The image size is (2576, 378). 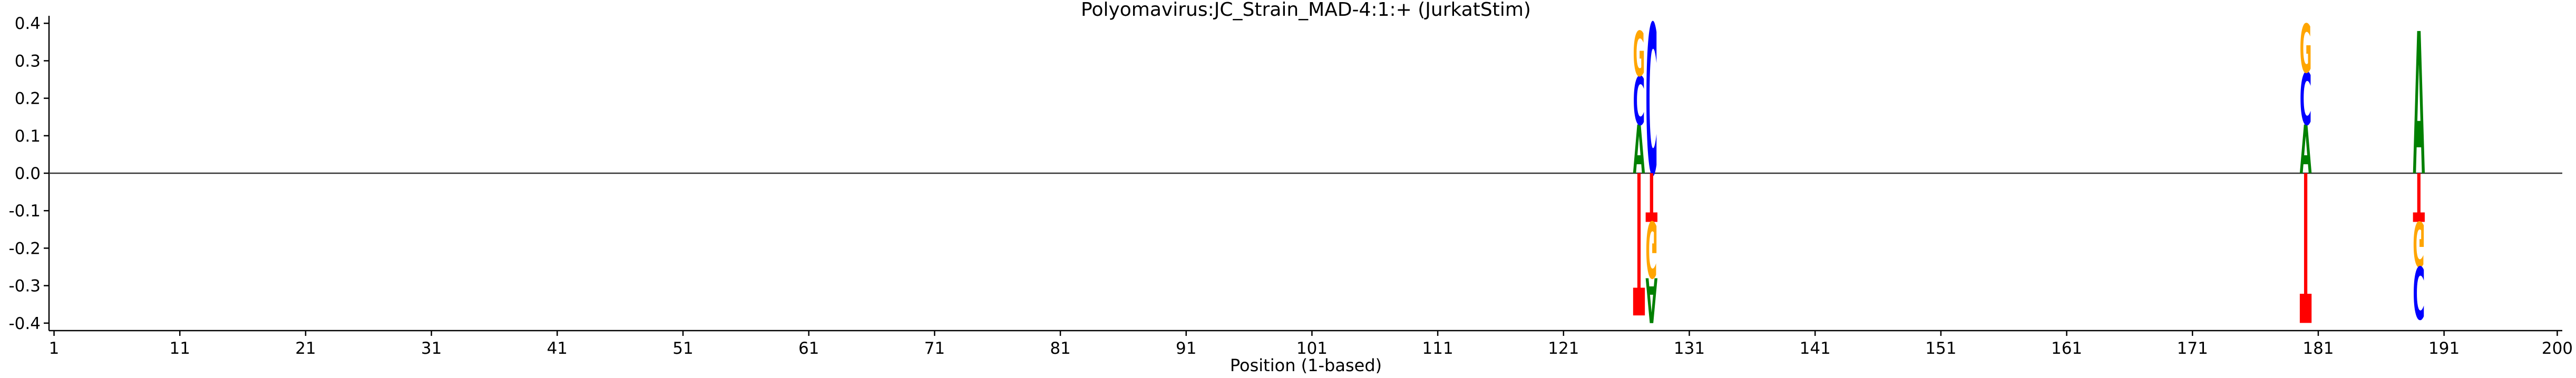 What do you see at coordinates (25, 287) in the screenshot?
I see `y-tick-label: -0.3` at bounding box center [25, 287].